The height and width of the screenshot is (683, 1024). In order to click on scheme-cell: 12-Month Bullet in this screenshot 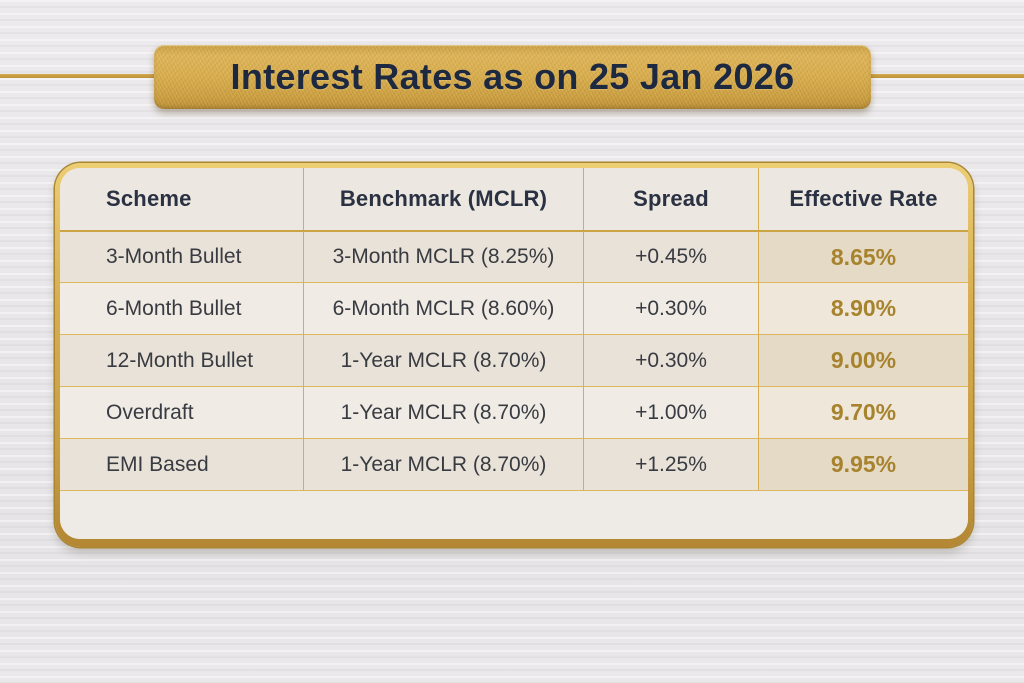, I will do `click(181, 360)`.